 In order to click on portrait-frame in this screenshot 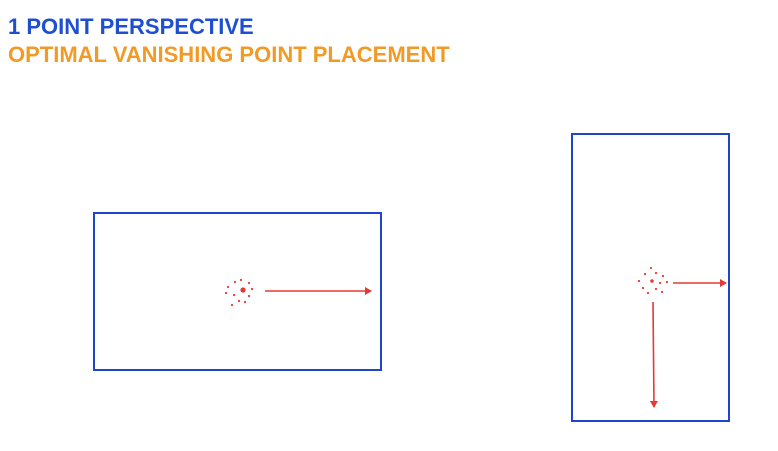, I will do `click(650, 277)`.